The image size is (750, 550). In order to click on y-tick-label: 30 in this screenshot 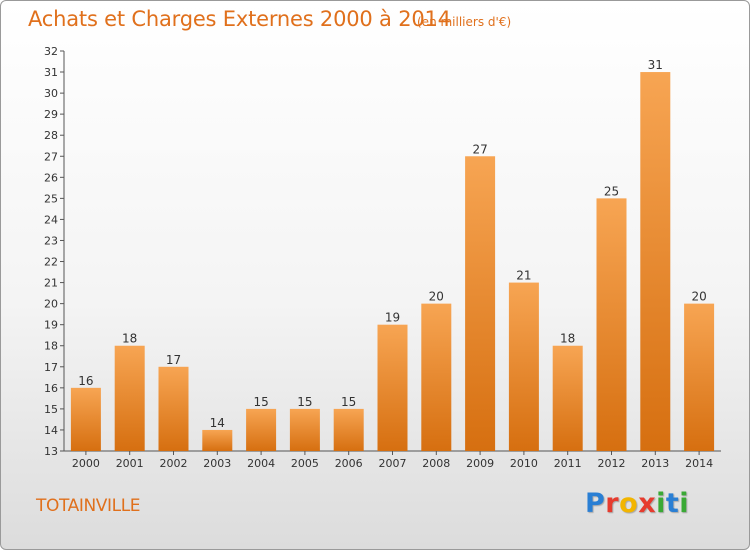, I will do `click(51, 93)`.